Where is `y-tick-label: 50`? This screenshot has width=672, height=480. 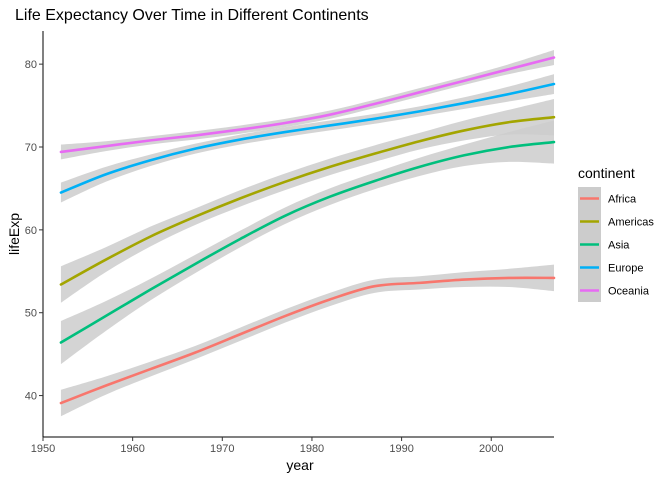
y-tick-label: 50 is located at coordinates (31, 314).